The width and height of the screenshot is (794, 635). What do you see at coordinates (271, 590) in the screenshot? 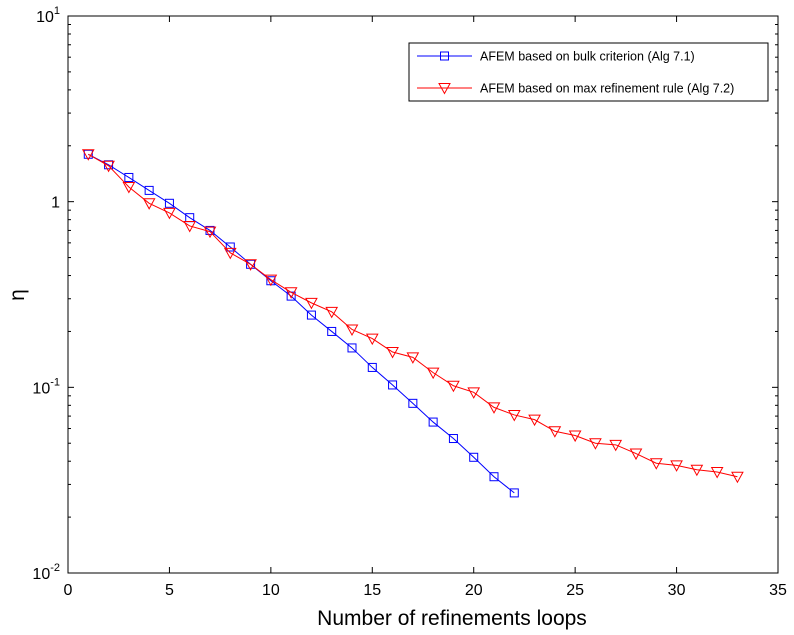
I see `x-tick-label: 10` at bounding box center [271, 590].